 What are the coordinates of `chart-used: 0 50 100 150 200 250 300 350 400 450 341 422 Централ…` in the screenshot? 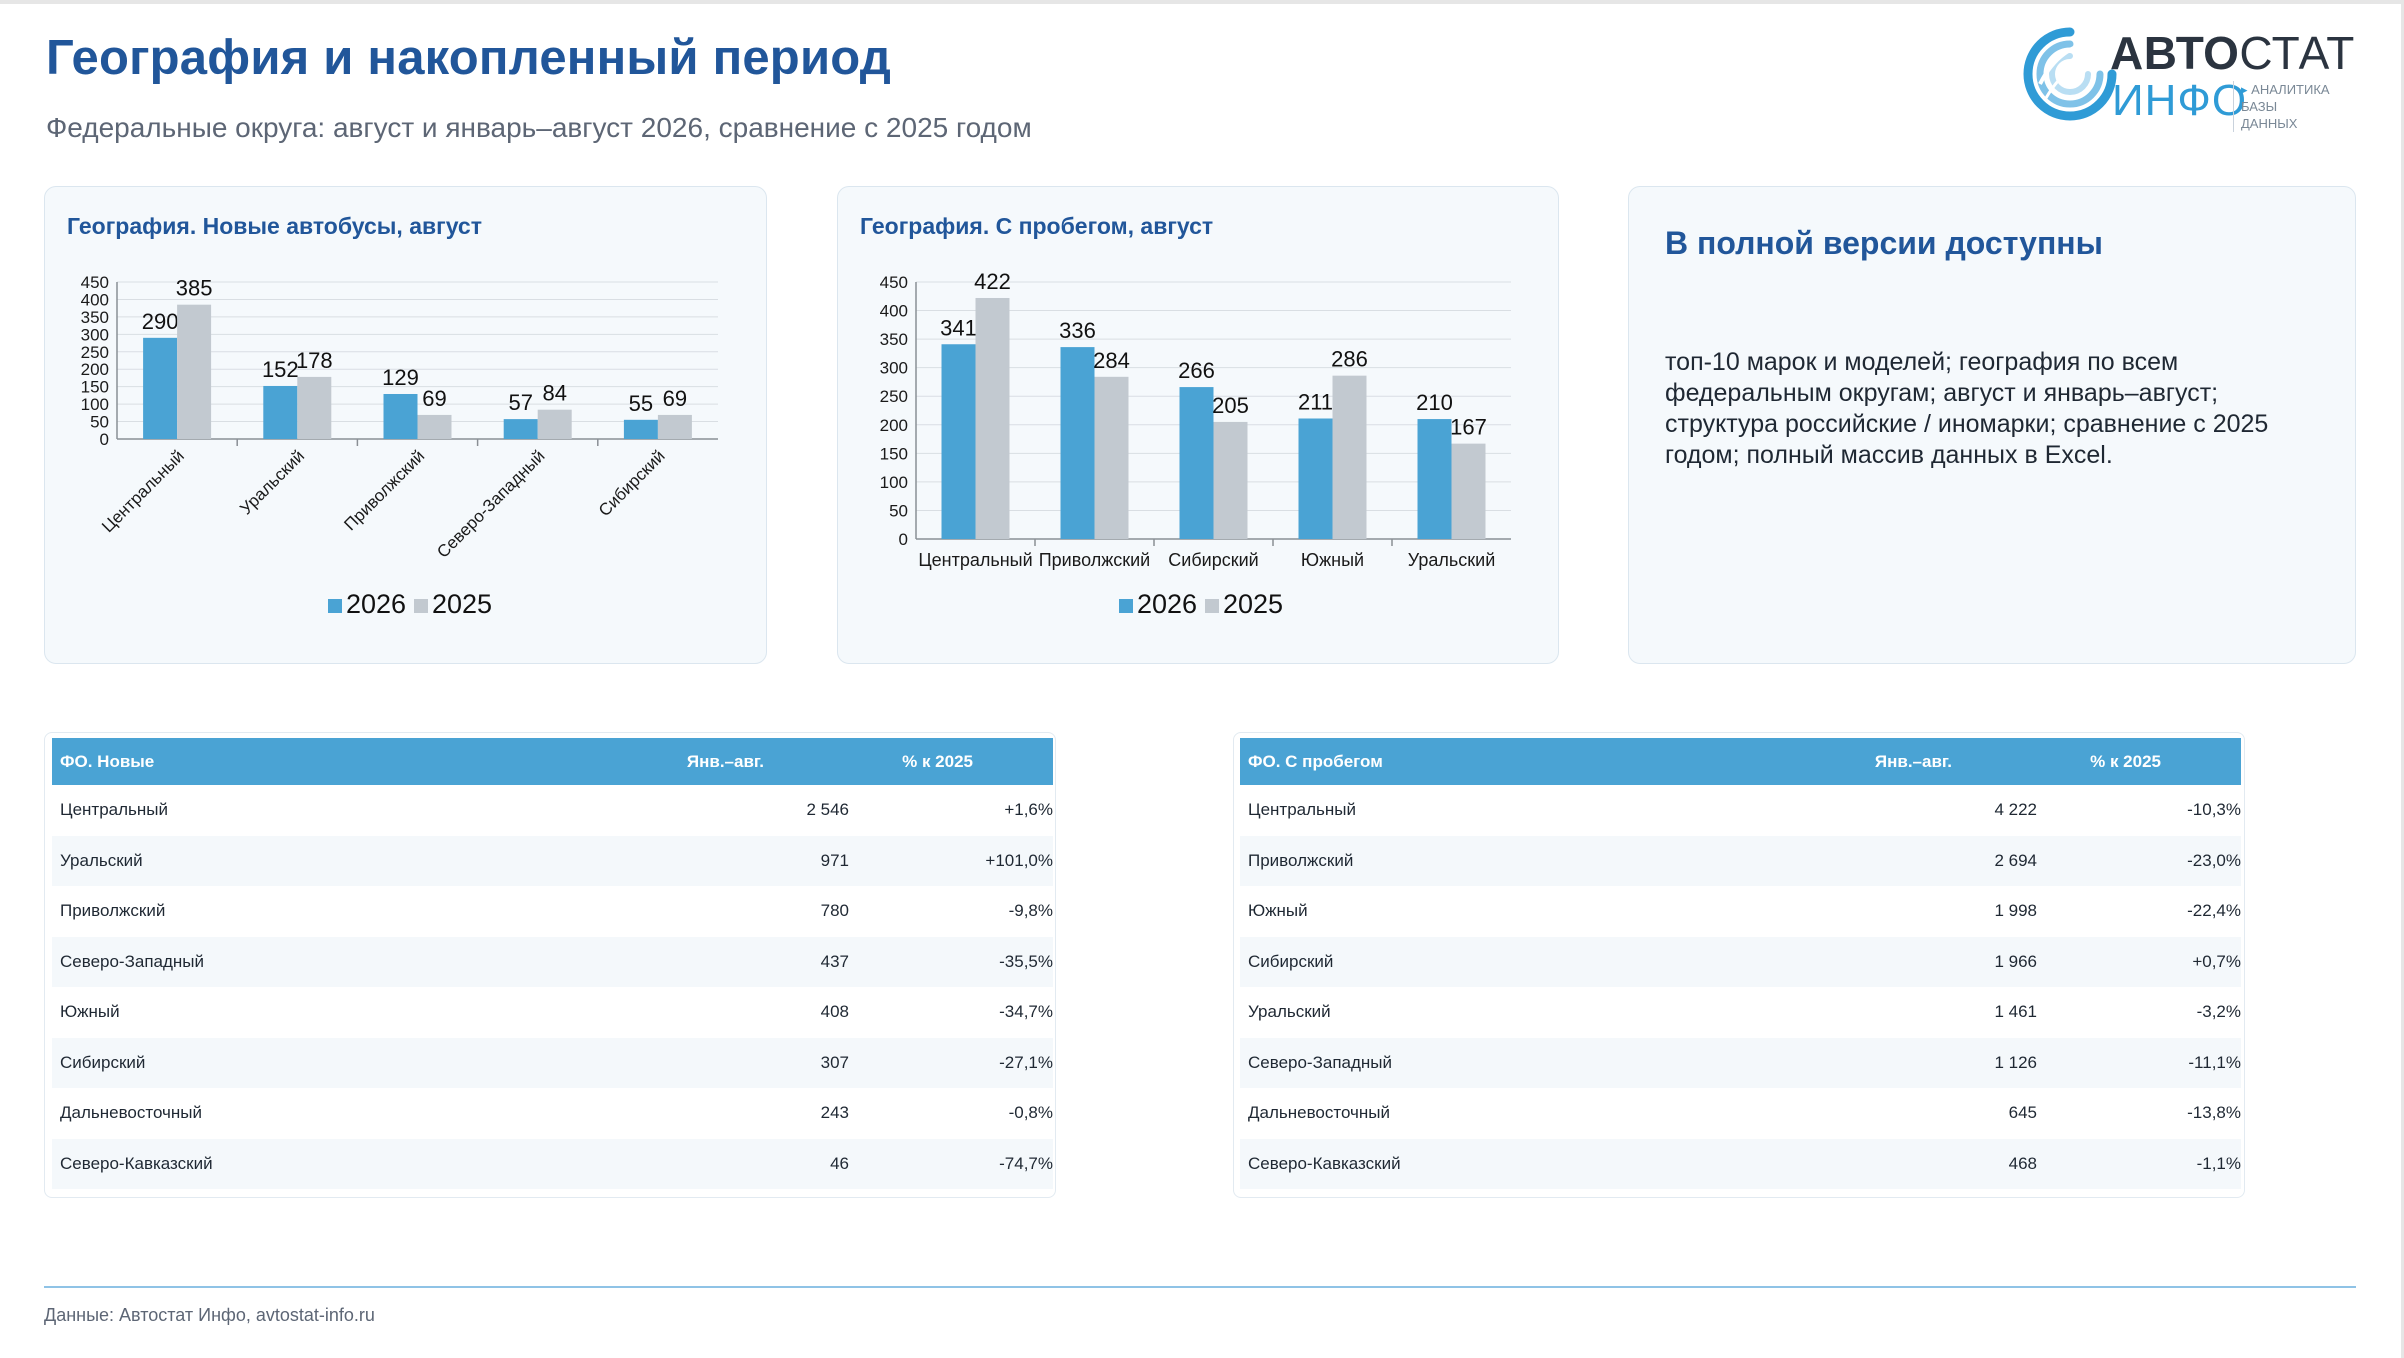 It's located at (1195, 444).